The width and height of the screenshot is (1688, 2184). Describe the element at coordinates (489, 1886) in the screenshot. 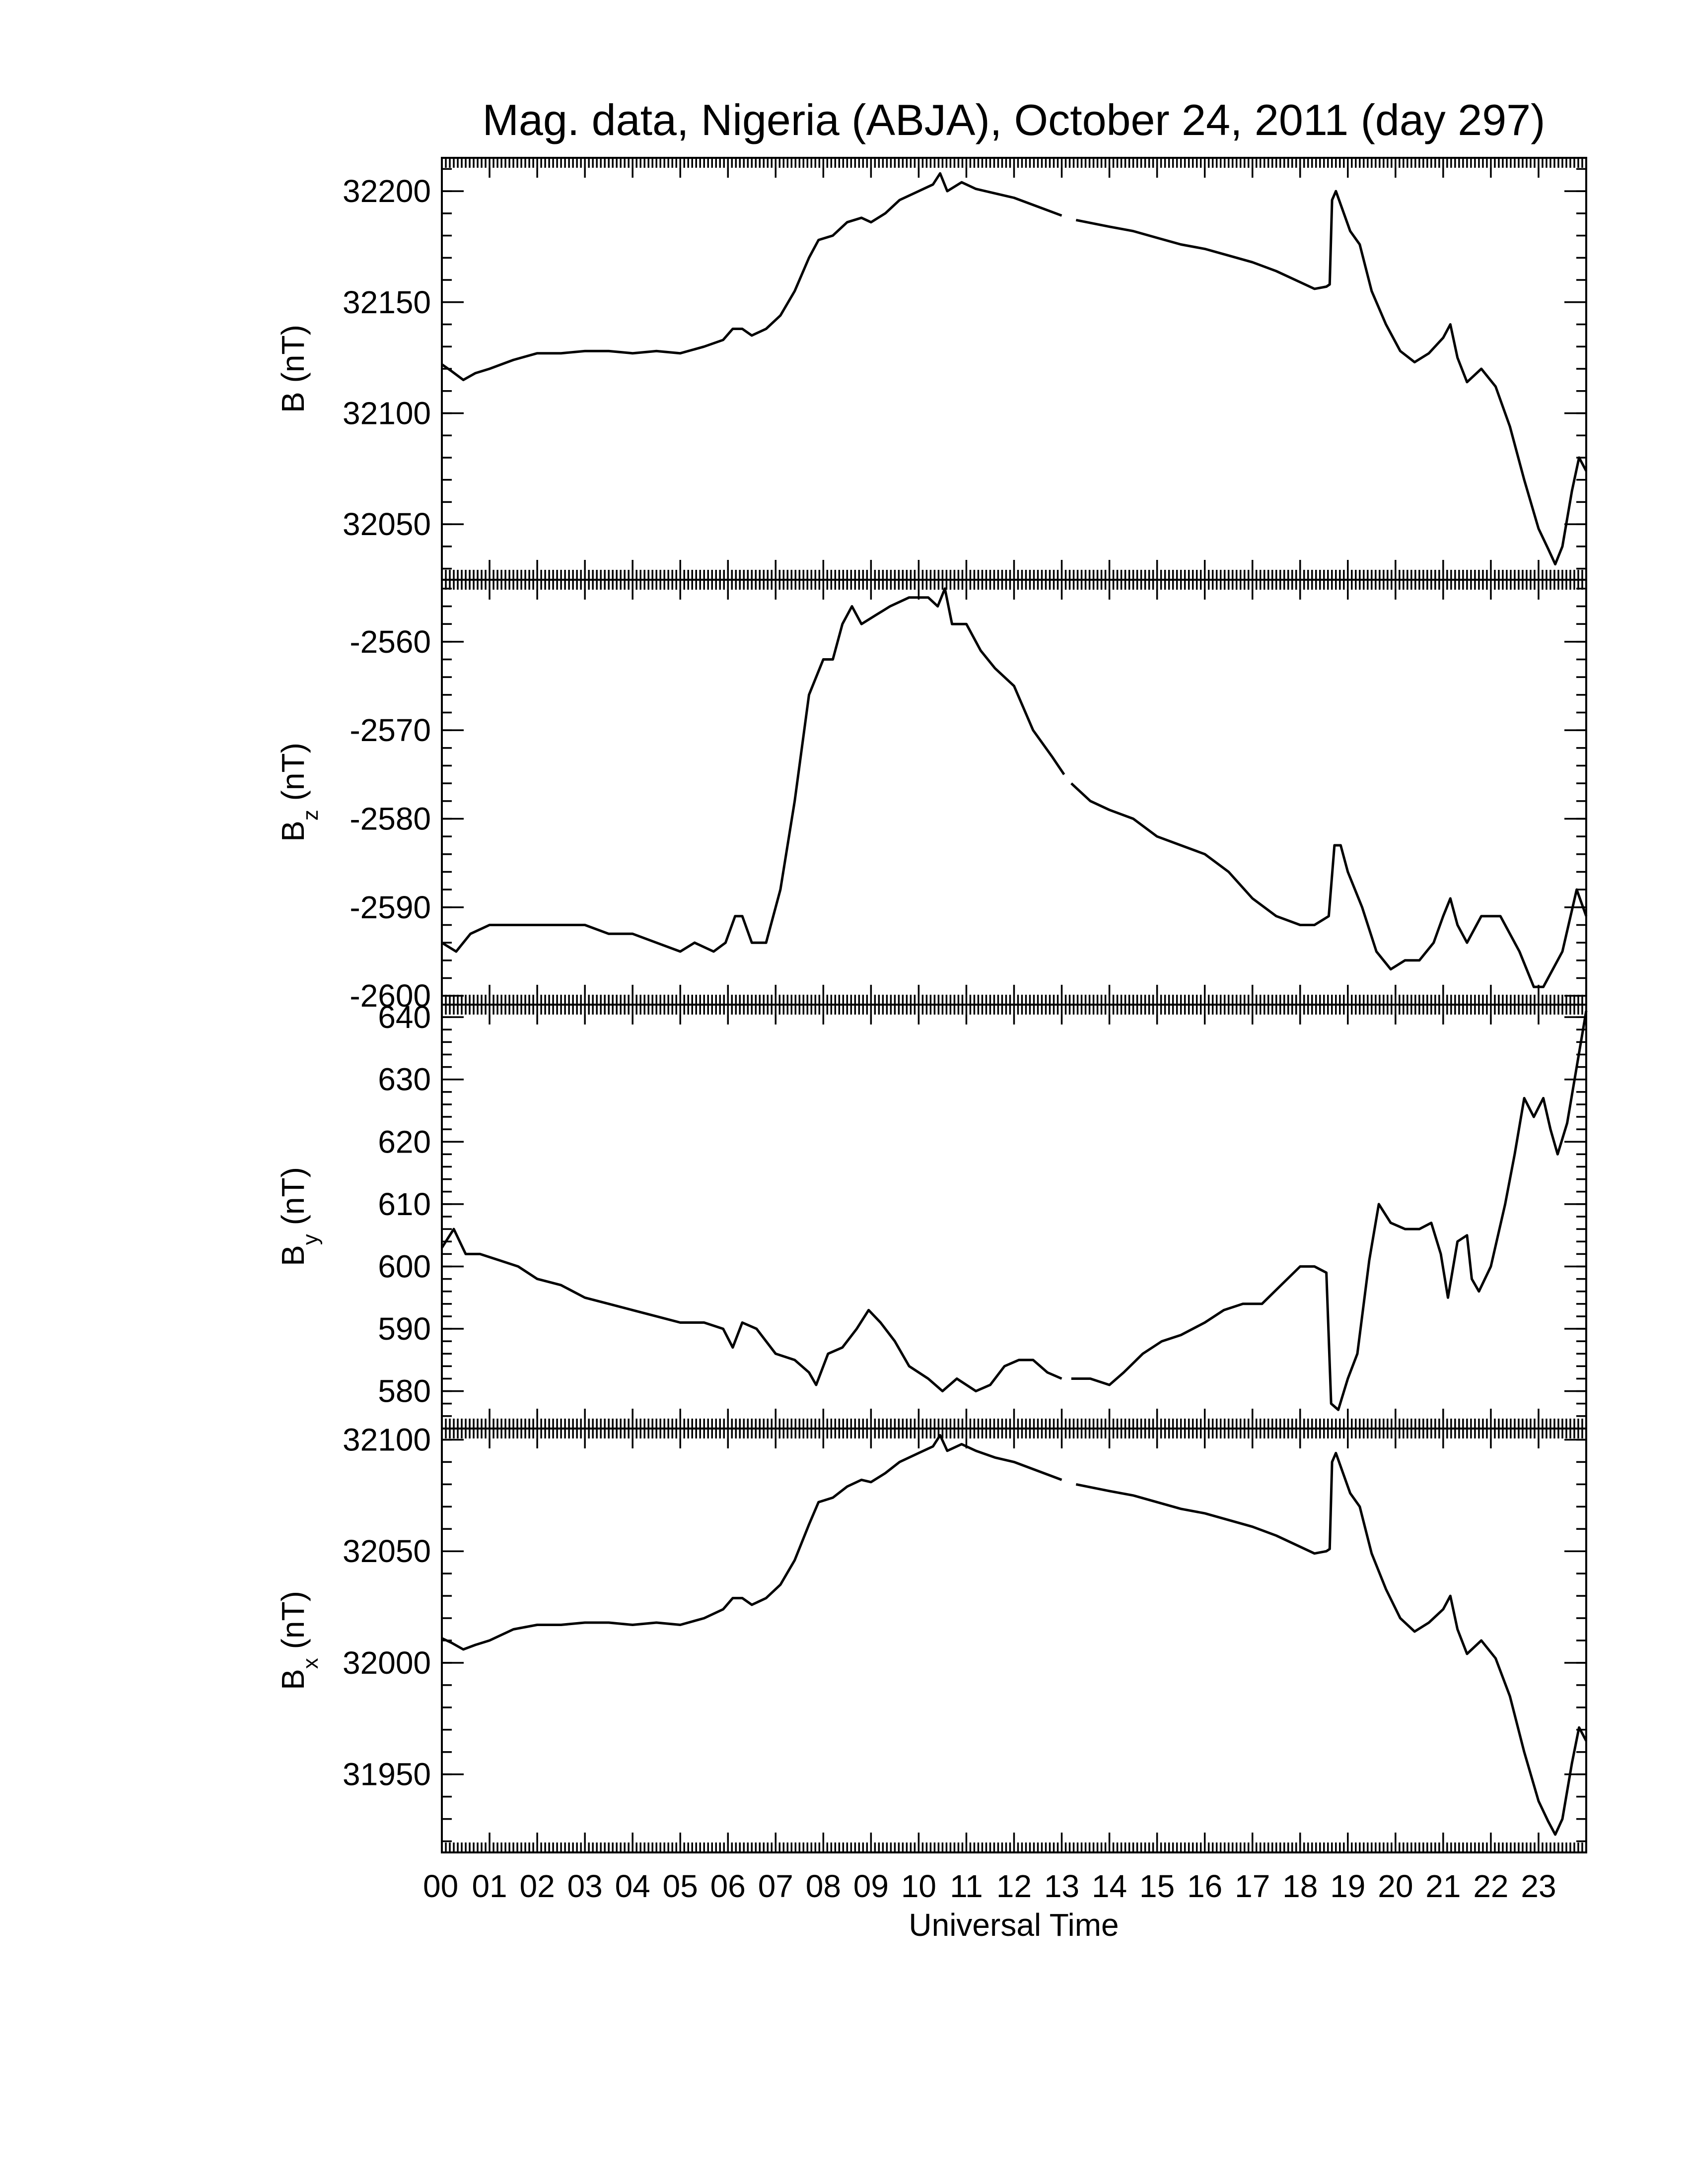

I see `x-tick-label: 01` at that location.